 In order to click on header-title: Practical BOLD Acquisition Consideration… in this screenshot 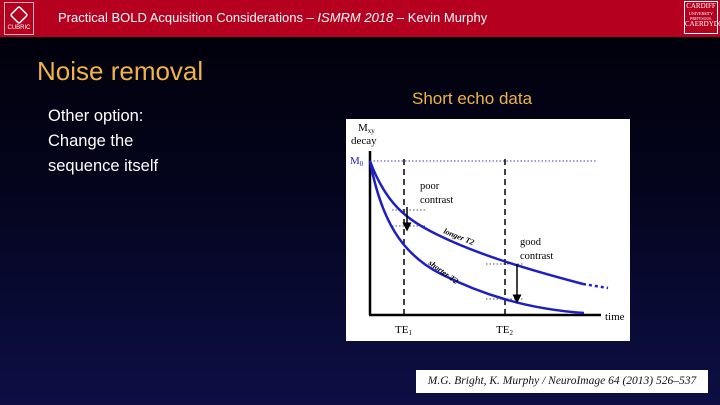, I will do `click(272, 17)`.